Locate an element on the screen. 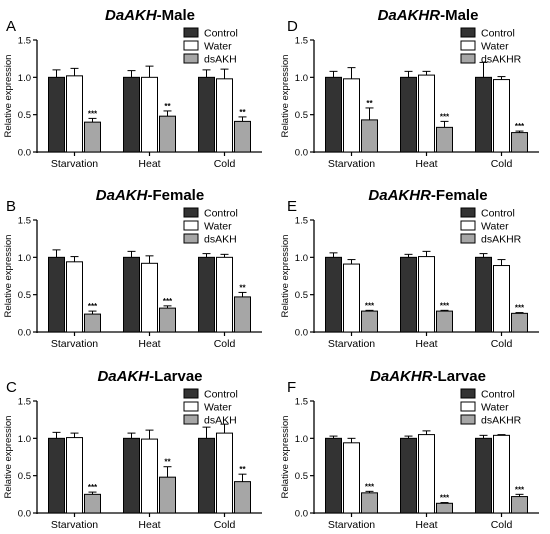  legend-label: dsAKHR is located at coordinates (501, 60).